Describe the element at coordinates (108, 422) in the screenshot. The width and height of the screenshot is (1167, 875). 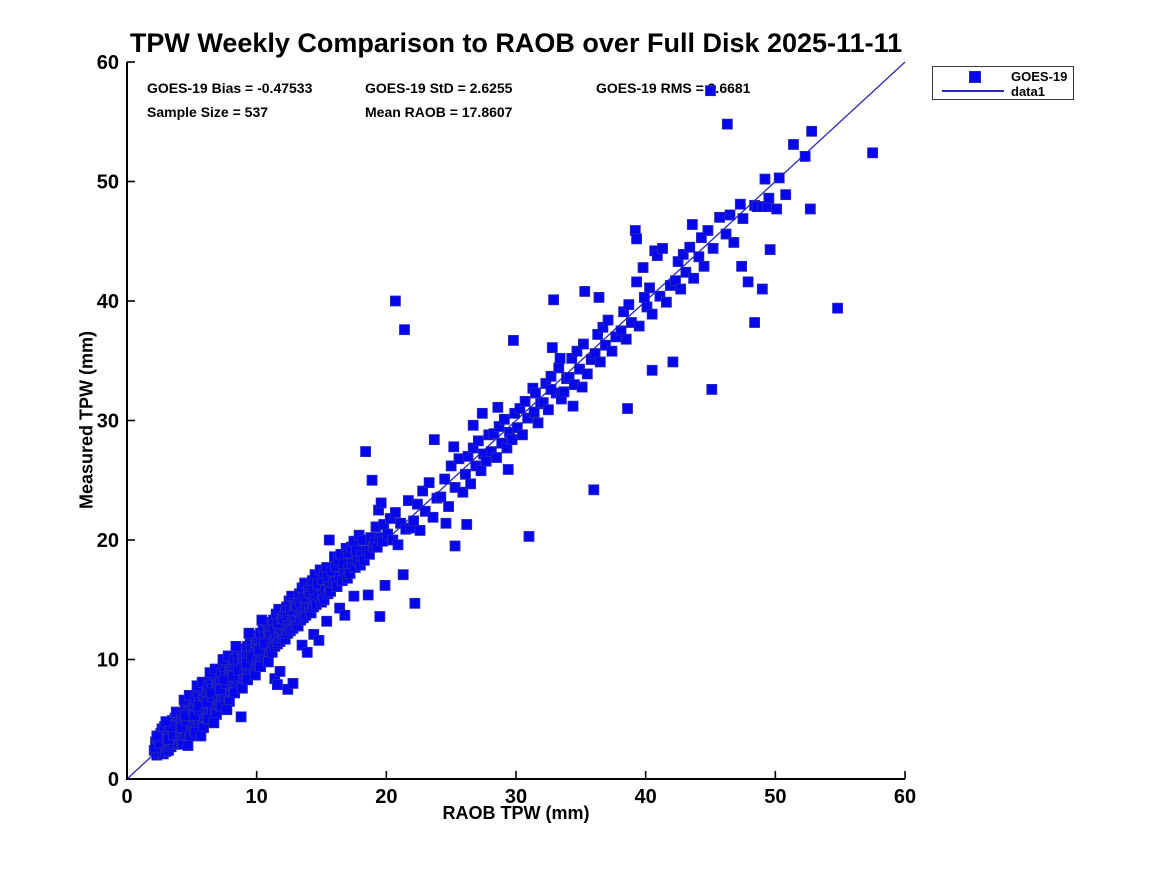
I see `y-tick-label: 30` at that location.